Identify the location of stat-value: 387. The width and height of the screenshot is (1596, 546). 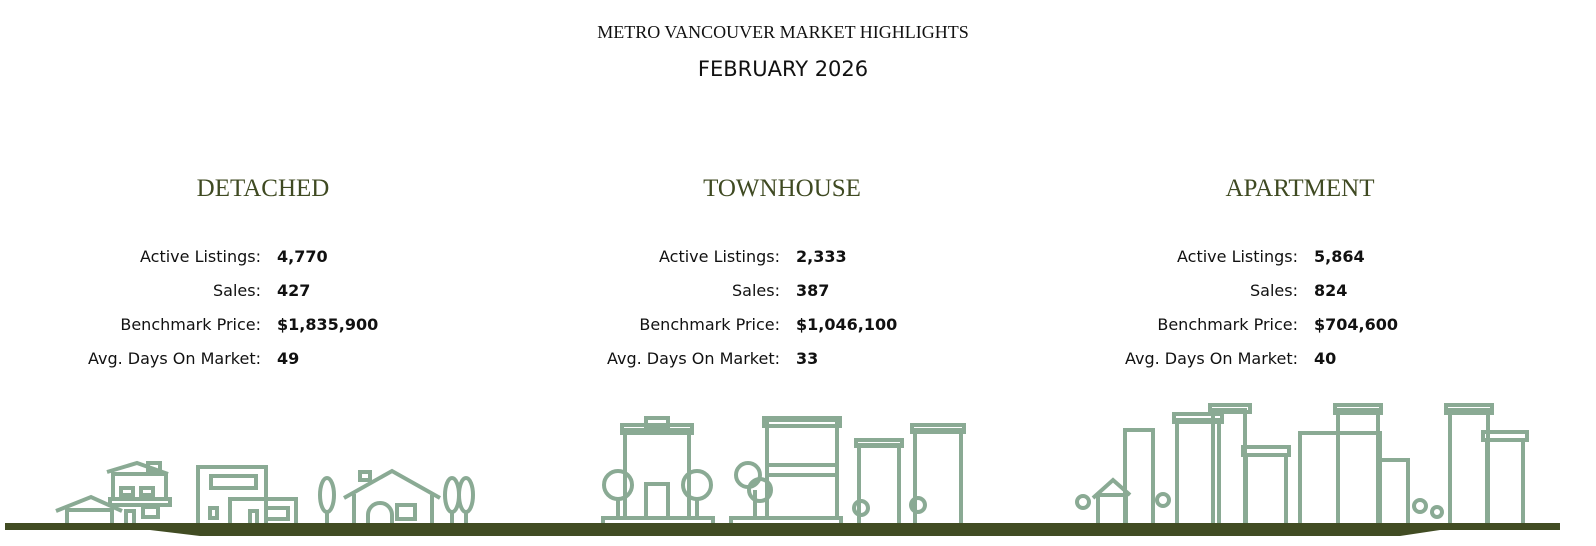
(813, 290).